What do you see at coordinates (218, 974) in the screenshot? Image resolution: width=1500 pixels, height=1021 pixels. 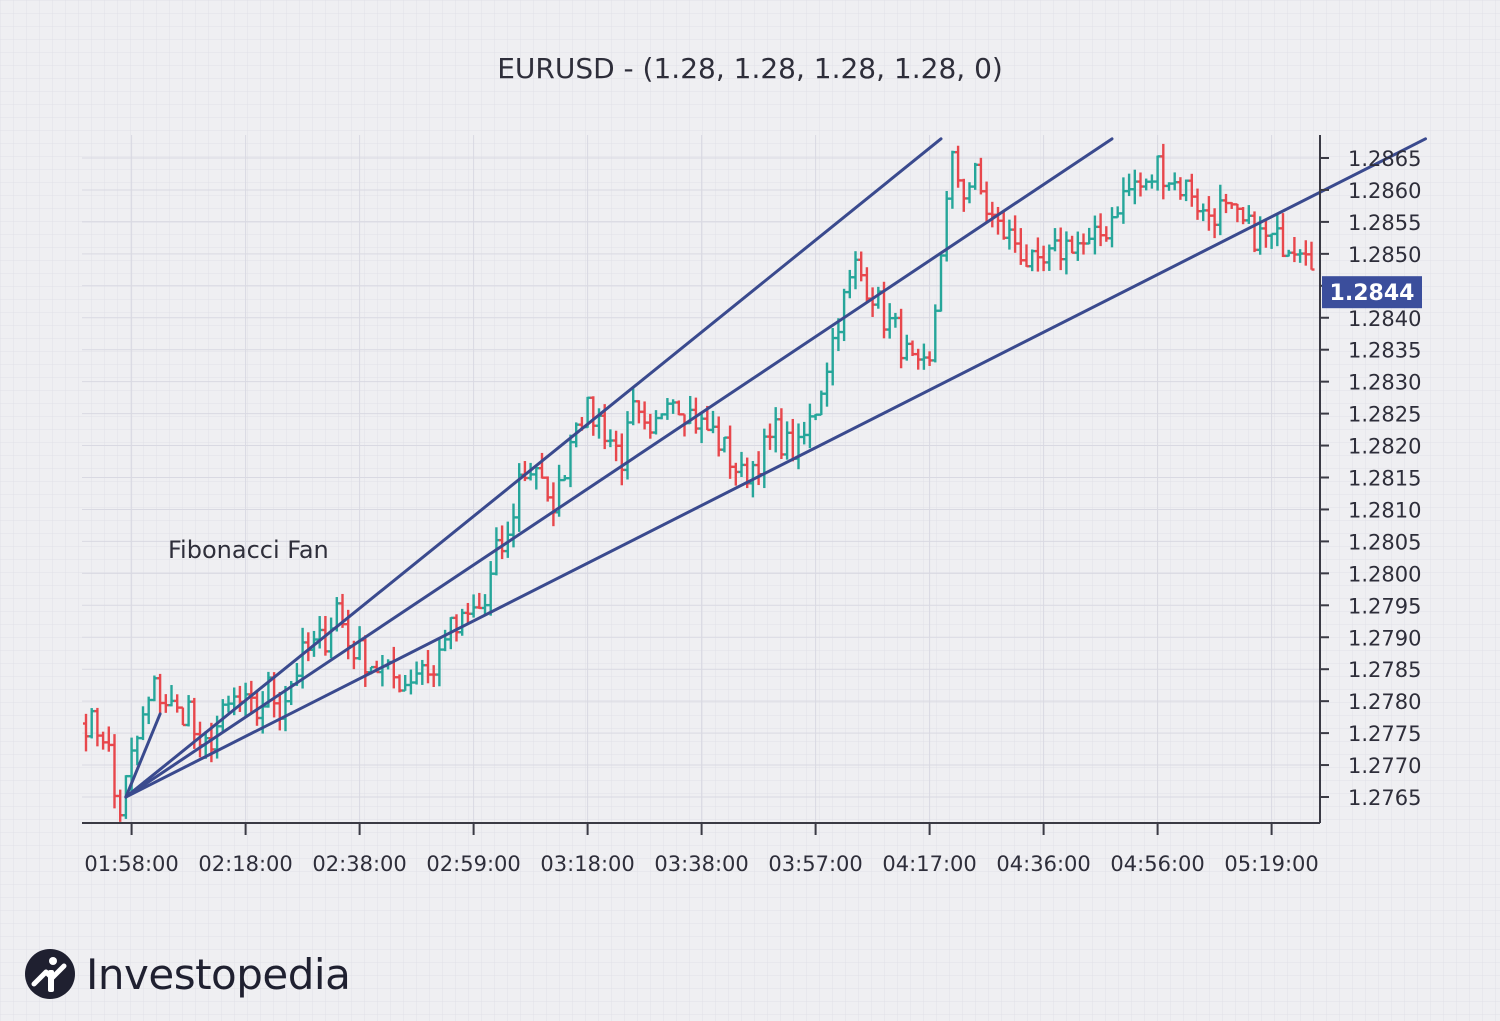 I see `logo-wordmark: Investopedia` at bounding box center [218, 974].